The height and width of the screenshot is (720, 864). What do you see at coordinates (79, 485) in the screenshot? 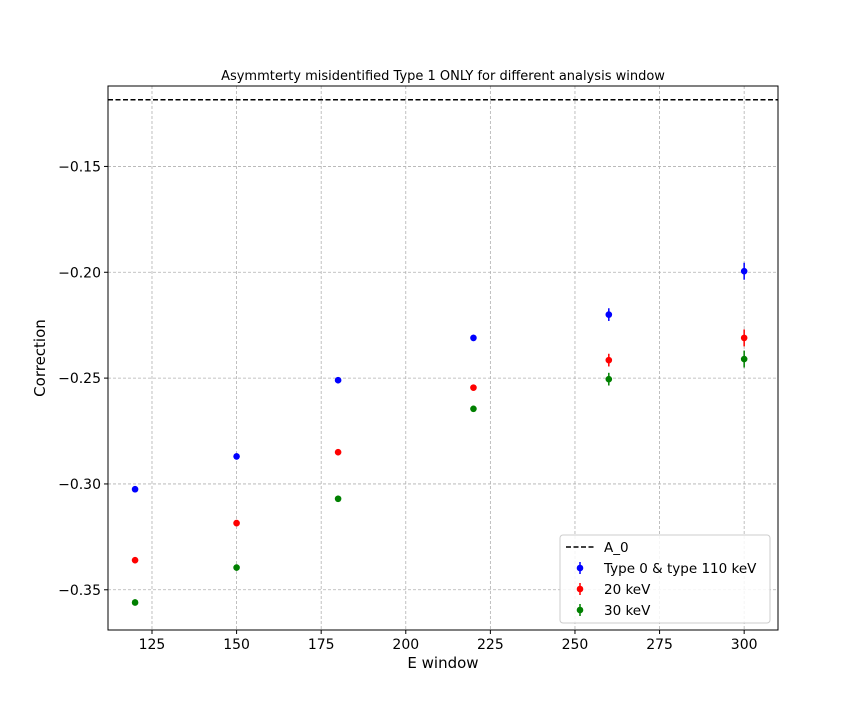
I see `y-tick-label: −0.30` at bounding box center [79, 485].